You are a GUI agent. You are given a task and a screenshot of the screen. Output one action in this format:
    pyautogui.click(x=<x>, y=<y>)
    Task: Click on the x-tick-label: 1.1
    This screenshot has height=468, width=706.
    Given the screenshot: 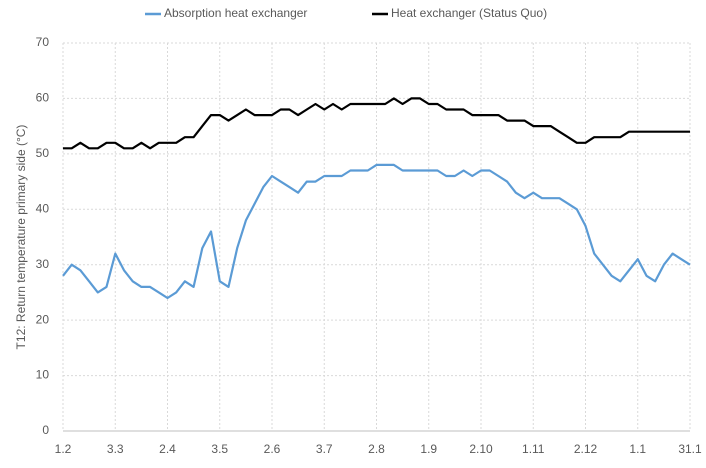 What is the action you would take?
    pyautogui.click(x=637, y=449)
    